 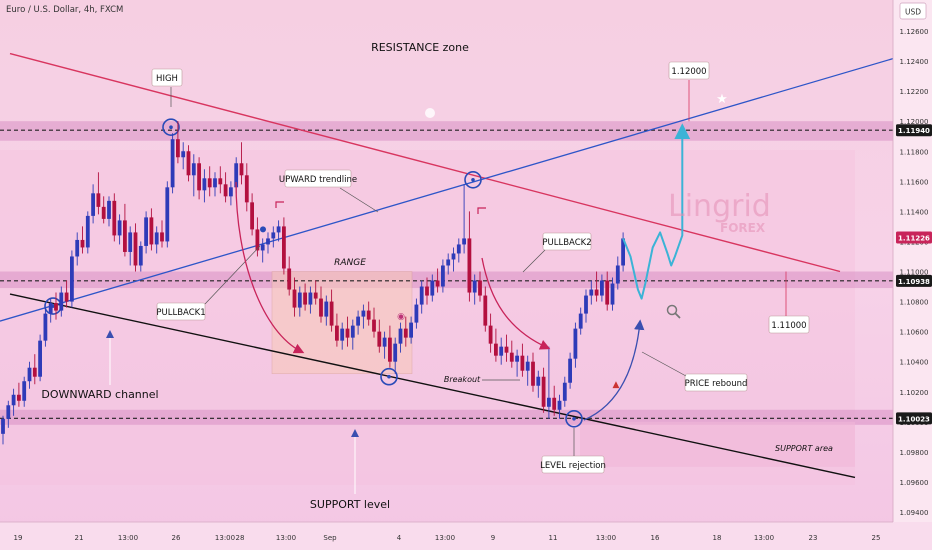 I want to click on label-pullback1: PULLBACK1, so click(x=180, y=313).